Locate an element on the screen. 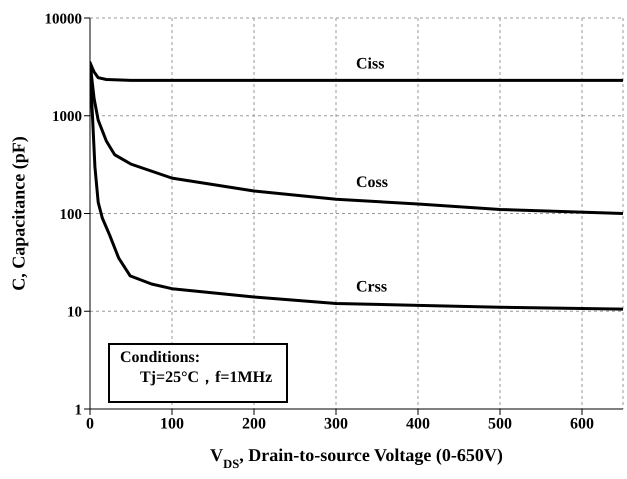 This screenshot has width=627, height=479. y-tick-label: 100 is located at coordinates (71, 214).